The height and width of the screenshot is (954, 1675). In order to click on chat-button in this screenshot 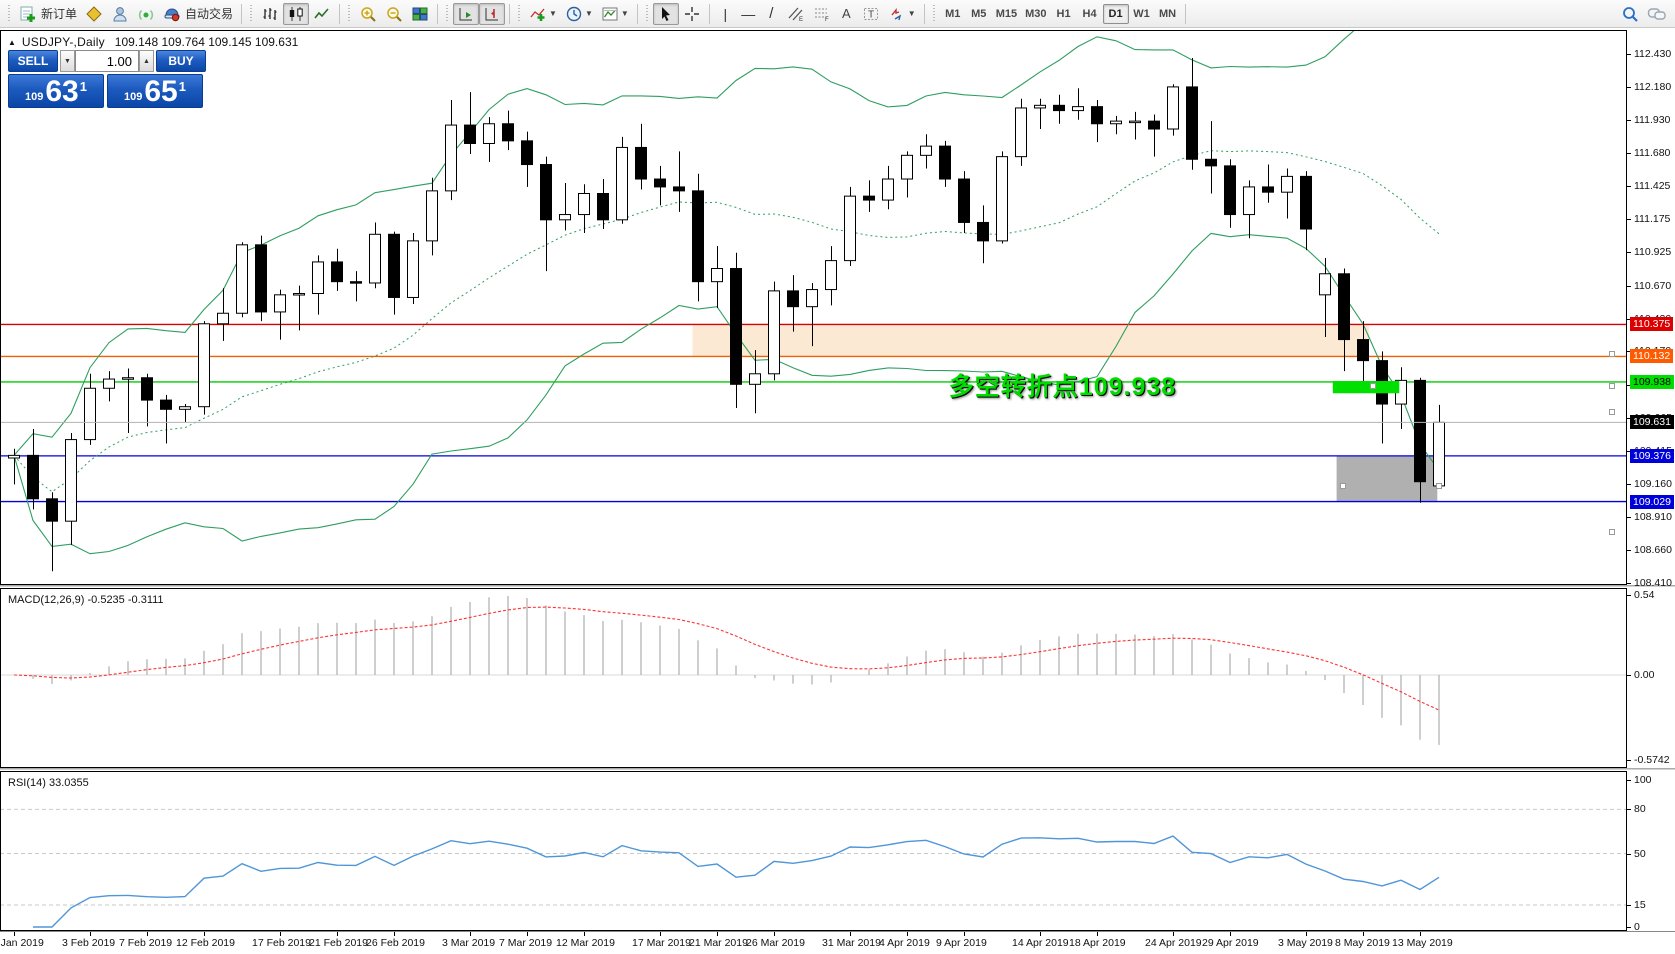, I will do `click(1657, 14)`.